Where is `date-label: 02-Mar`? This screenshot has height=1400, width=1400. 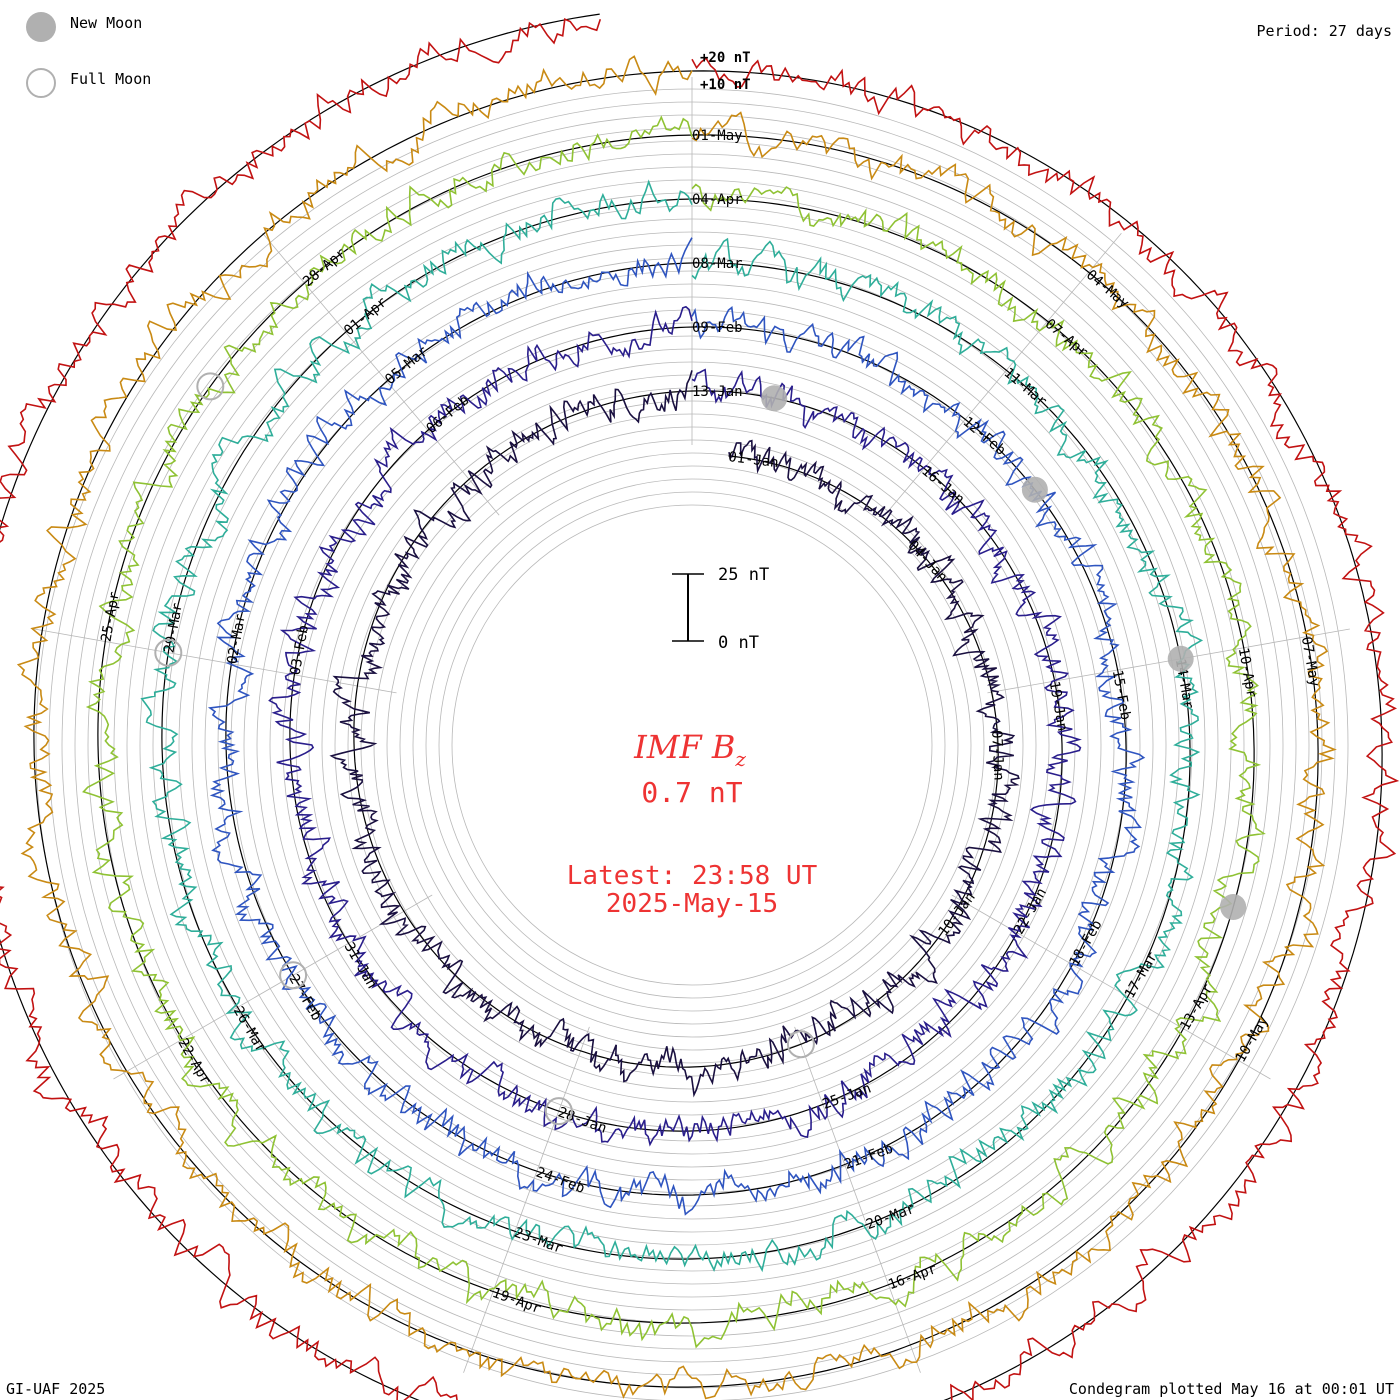
date-label: 02-Mar is located at coordinates (236, 639).